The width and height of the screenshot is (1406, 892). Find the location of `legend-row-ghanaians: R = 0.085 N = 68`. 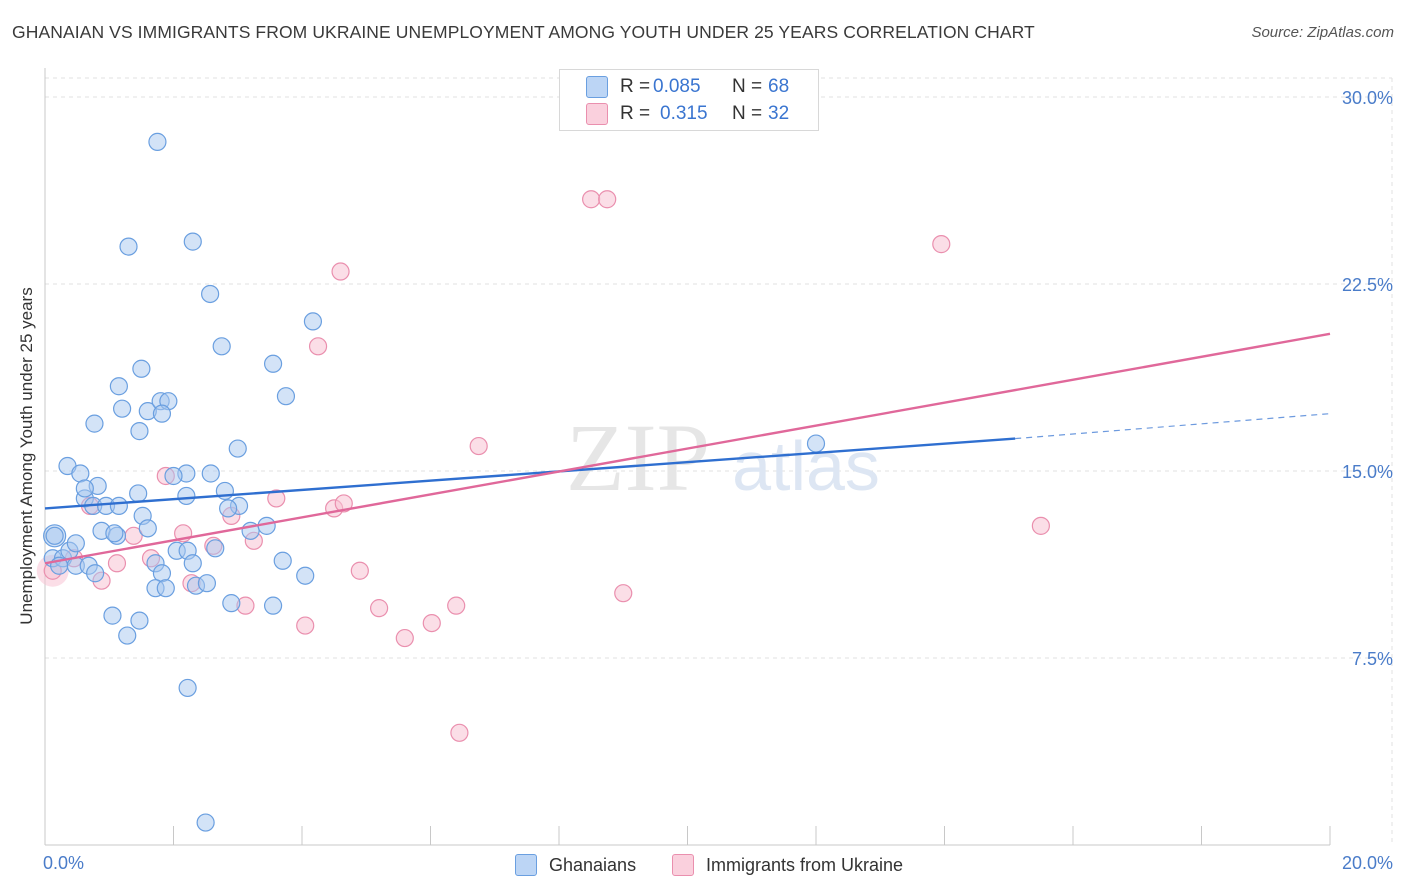

legend-row-ghanaians: R = 0.085 N = 68 is located at coordinates (689, 87).